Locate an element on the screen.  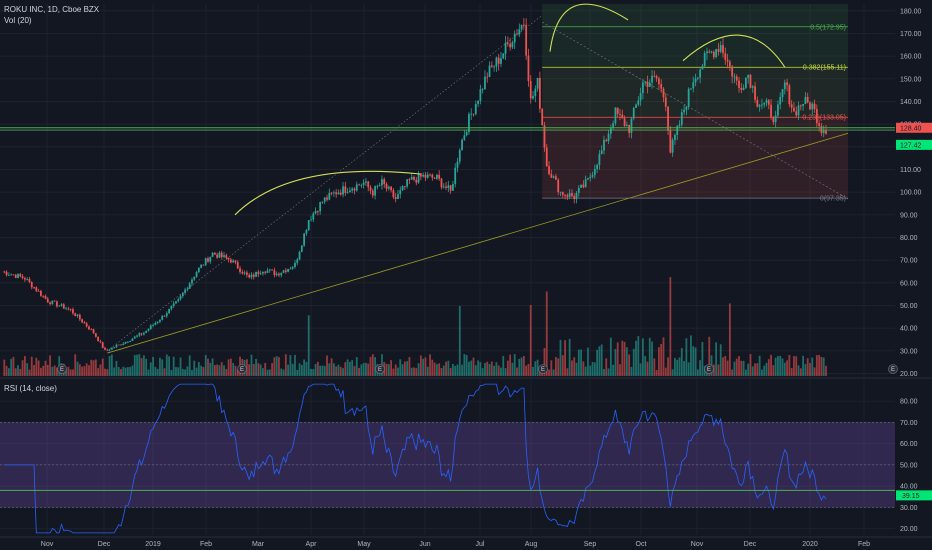
volume-legend: Vol (20) is located at coordinates (18, 20).